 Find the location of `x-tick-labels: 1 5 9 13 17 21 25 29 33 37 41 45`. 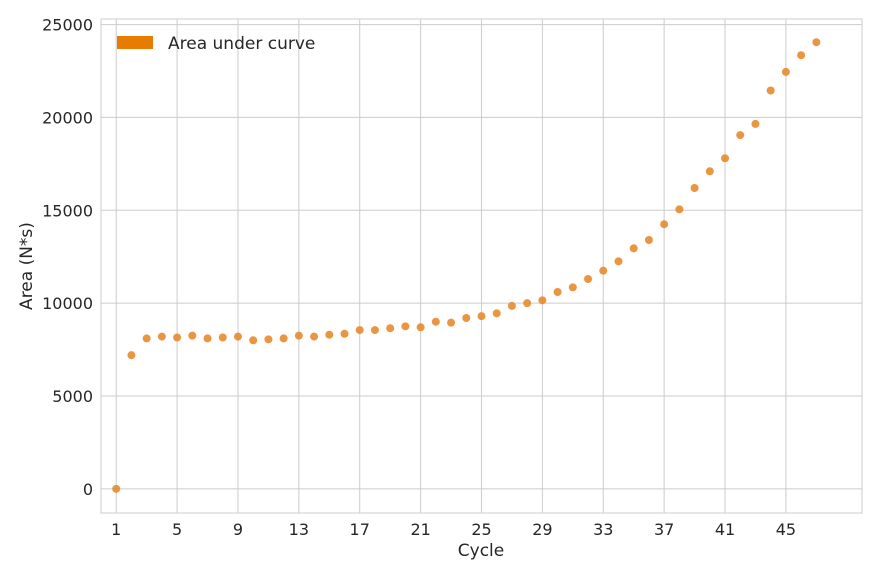

x-tick-labels: 1 5 9 13 17 21 25 29 33 37 41 45 is located at coordinates (453, 529).